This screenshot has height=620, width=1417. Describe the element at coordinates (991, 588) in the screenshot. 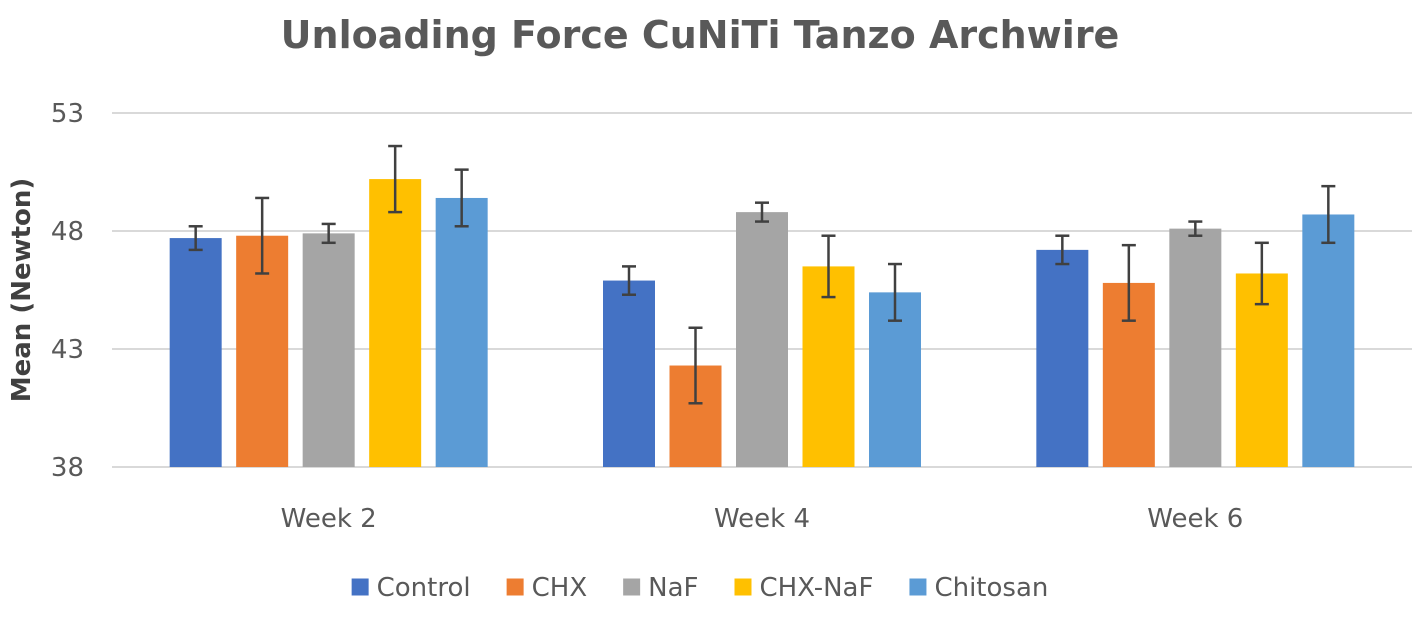

I see `legend-label: Chitosan` at that location.